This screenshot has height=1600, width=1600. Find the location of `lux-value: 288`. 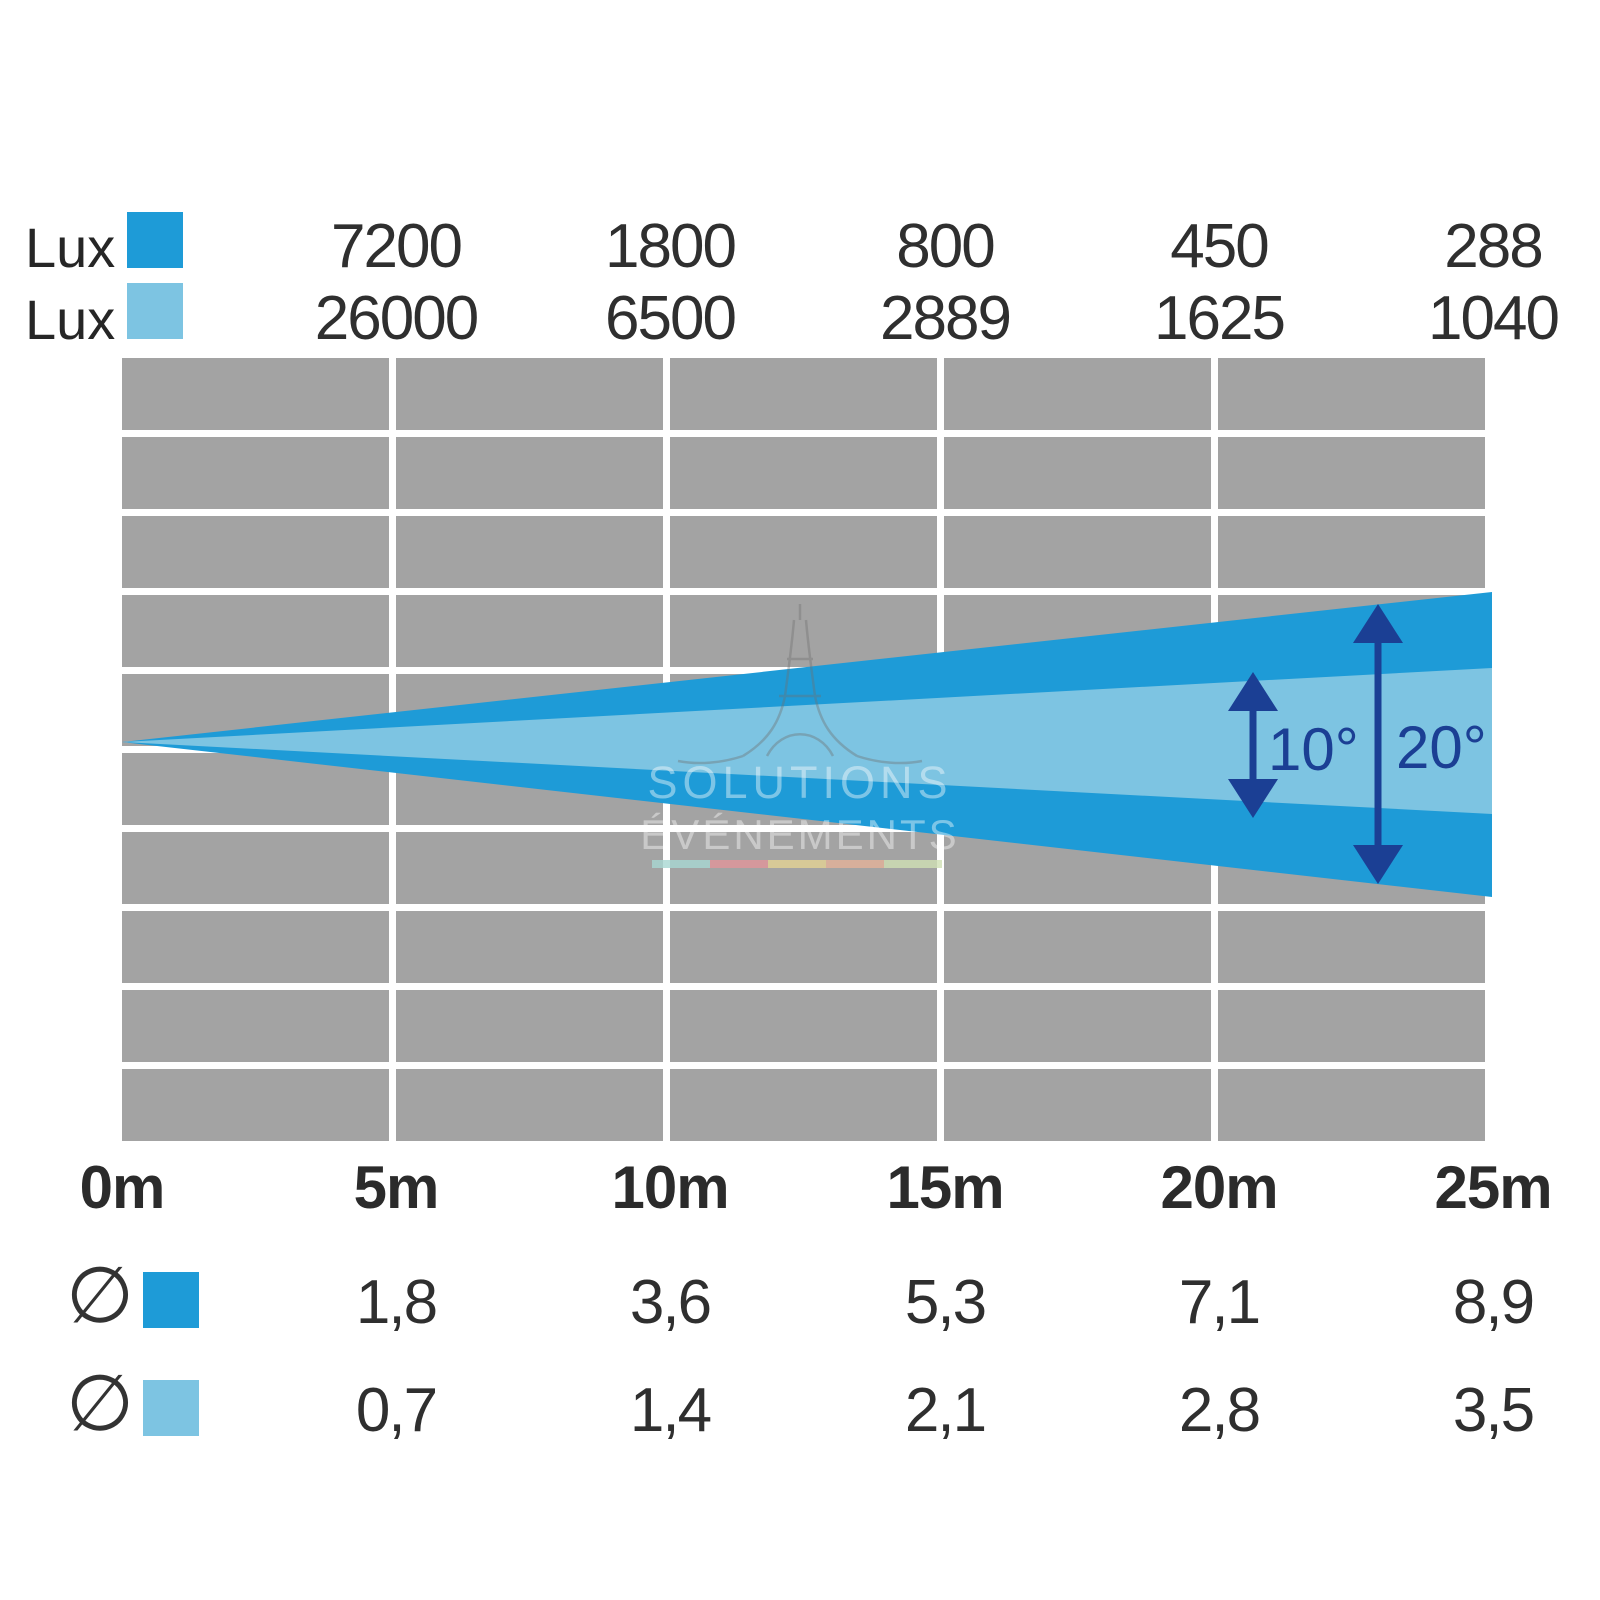

lux-value: 288 is located at coordinates (1493, 246).